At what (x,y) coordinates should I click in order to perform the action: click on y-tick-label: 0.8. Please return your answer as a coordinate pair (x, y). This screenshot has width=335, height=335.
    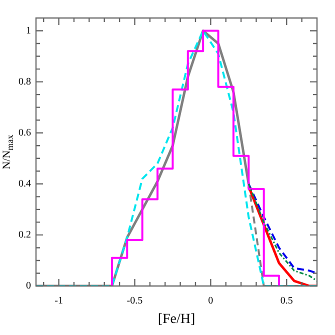
    Looking at the image, I should click on (24, 82).